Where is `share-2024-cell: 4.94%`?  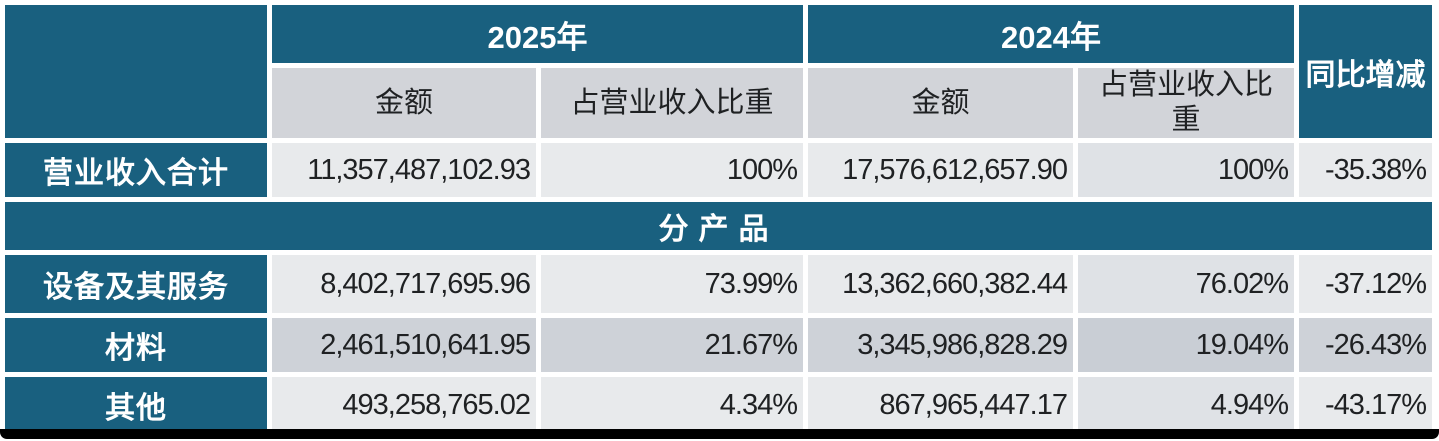
share-2024-cell: 4.94% is located at coordinates (1186, 405).